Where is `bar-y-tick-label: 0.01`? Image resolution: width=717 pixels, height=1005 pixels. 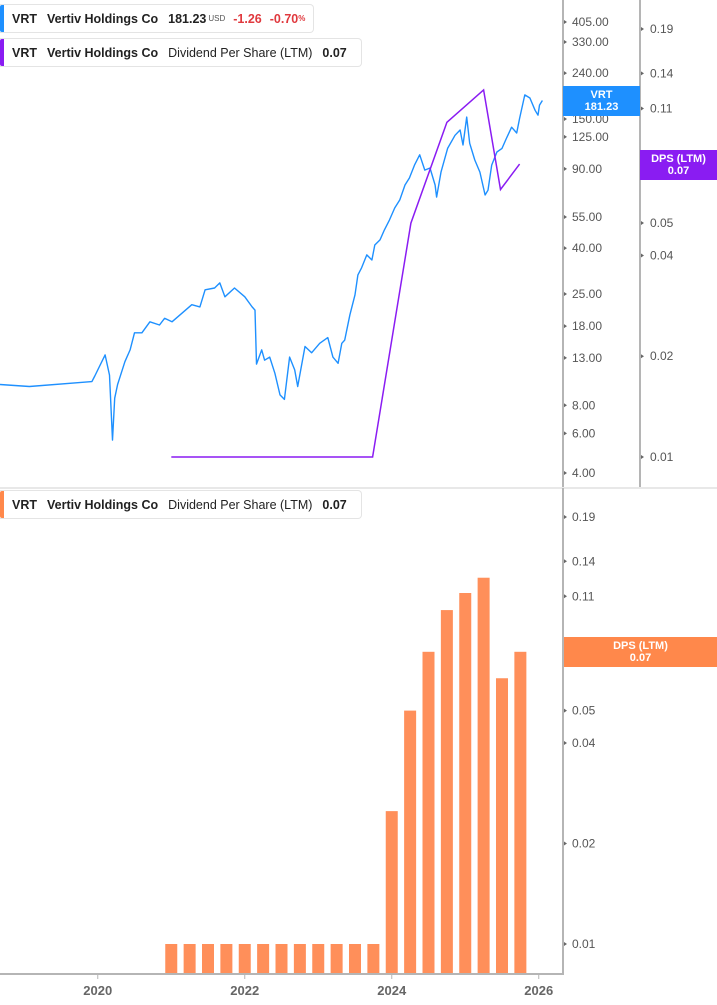 bar-y-tick-label: 0.01 is located at coordinates (584, 944).